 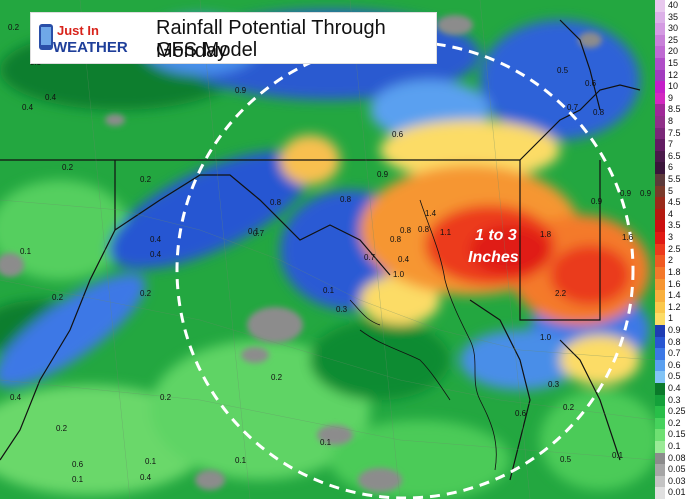 I want to click on legend-label: 12, so click(x=673, y=74).